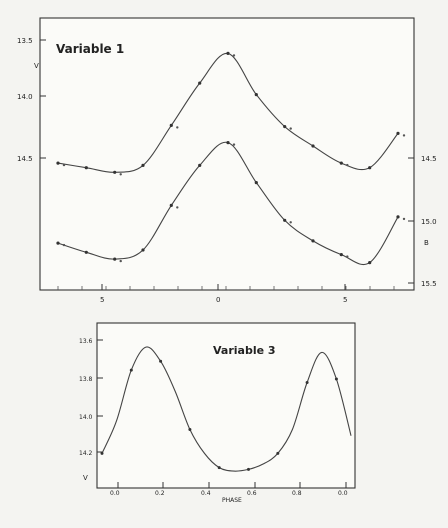 The width and height of the screenshot is (448, 528). I want to click on top-chart-title: Variable 1, so click(90, 49).